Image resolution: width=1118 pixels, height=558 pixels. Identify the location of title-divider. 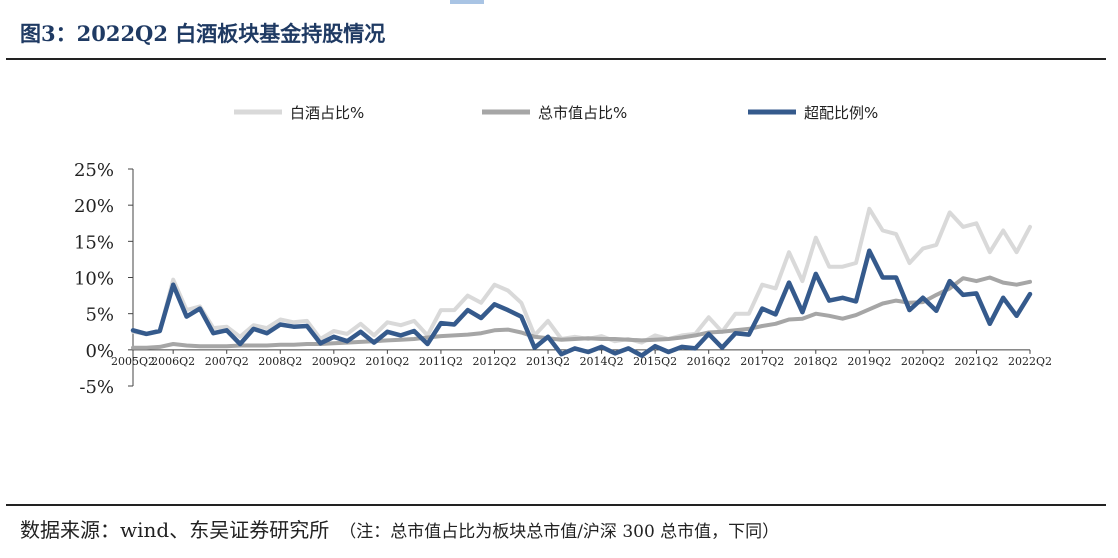
(556, 59).